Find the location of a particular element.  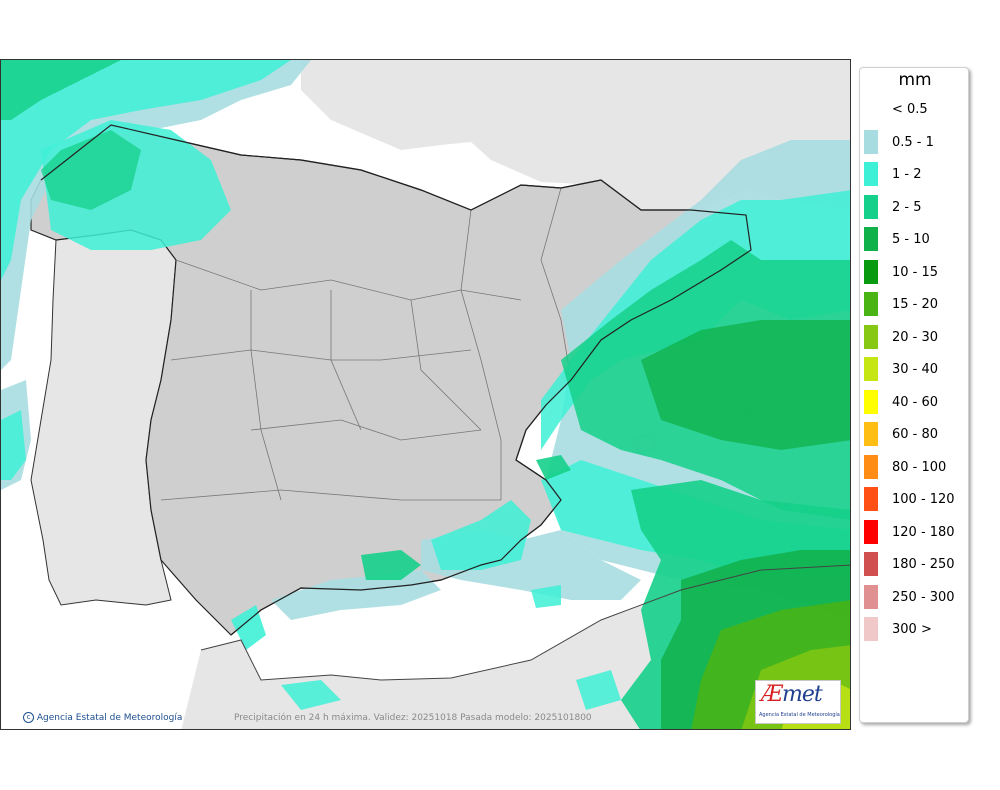

legend-unit: mm is located at coordinates (915, 80).